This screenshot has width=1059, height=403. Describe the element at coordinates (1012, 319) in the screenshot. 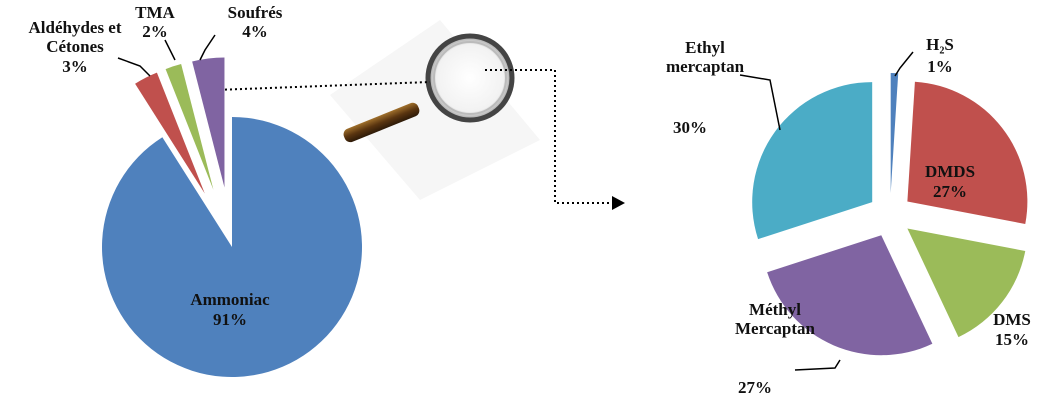

I see `slice-name: DMS` at that location.